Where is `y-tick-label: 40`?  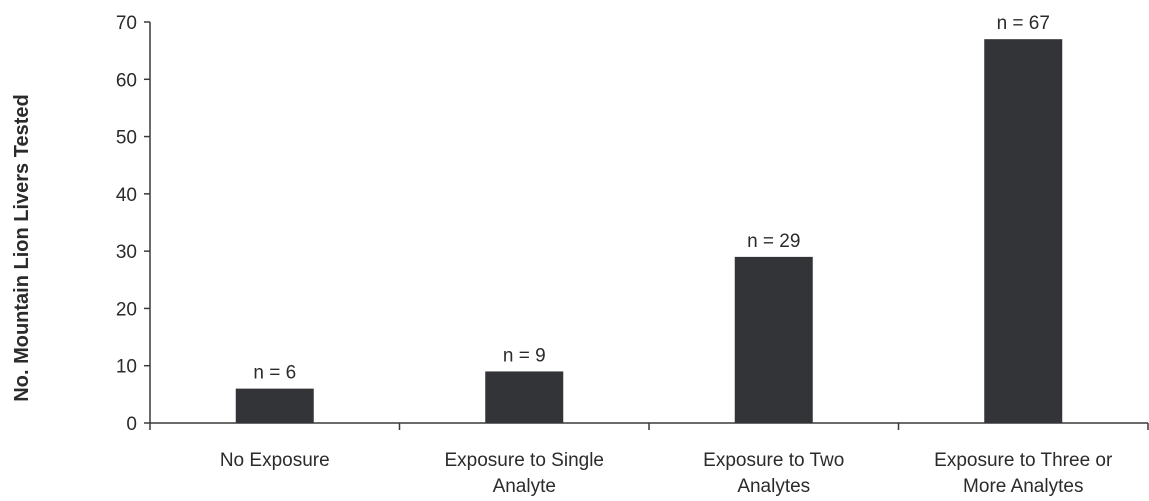 y-tick-label: 40 is located at coordinates (126, 195).